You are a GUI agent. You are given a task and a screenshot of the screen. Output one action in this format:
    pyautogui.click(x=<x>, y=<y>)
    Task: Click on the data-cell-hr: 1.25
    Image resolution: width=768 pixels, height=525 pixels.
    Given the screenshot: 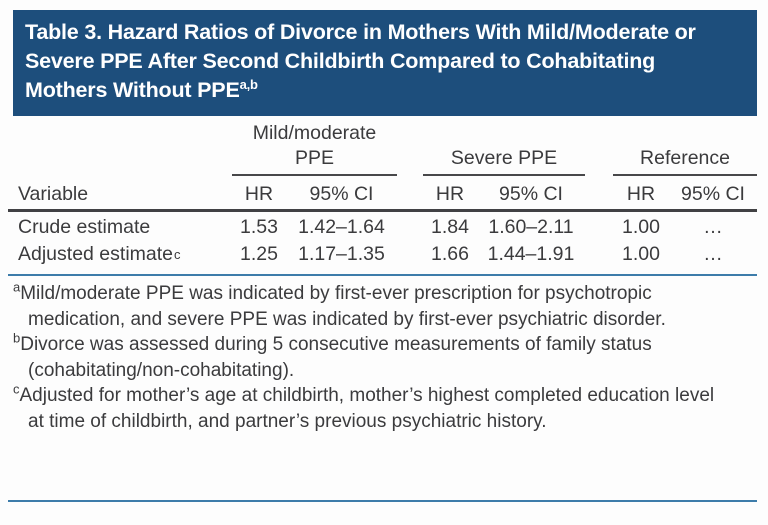 What is the action you would take?
    pyautogui.click(x=259, y=254)
    